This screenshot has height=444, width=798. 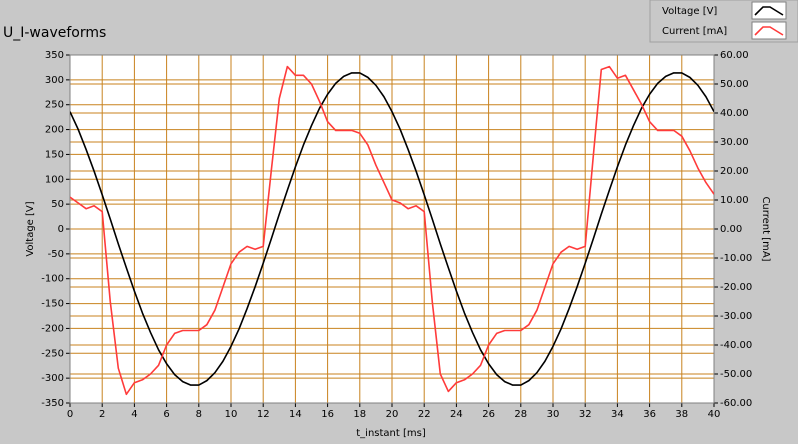 What do you see at coordinates (359, 414) in the screenshot?
I see `x-tick-label: 18` at bounding box center [359, 414].